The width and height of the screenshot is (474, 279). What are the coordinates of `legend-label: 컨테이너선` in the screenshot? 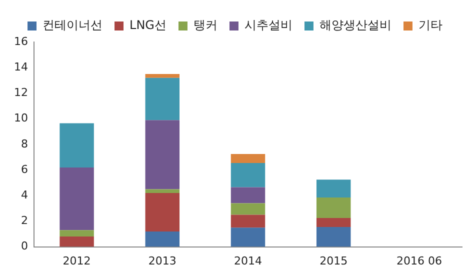 It's located at (72, 25).